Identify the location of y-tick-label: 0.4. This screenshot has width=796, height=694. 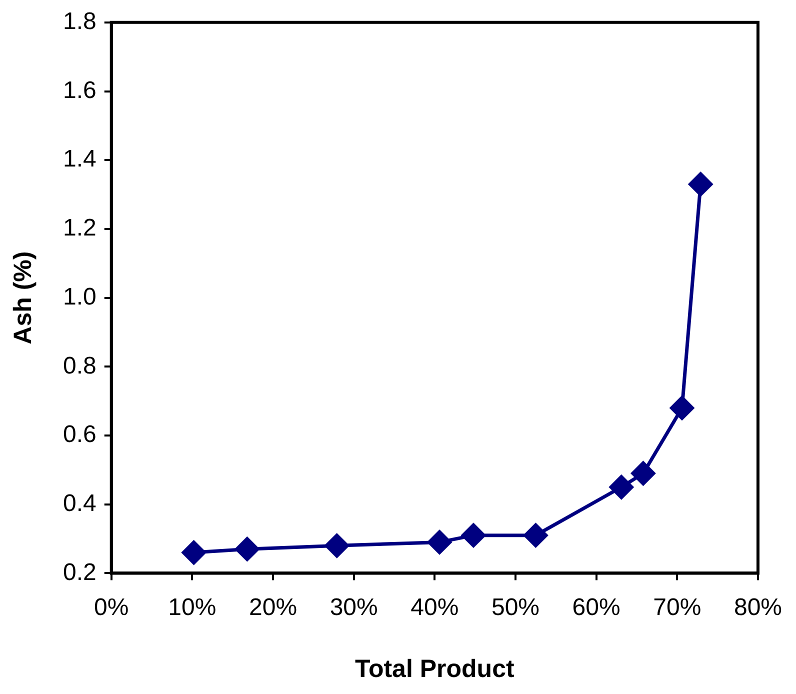
(79, 503).